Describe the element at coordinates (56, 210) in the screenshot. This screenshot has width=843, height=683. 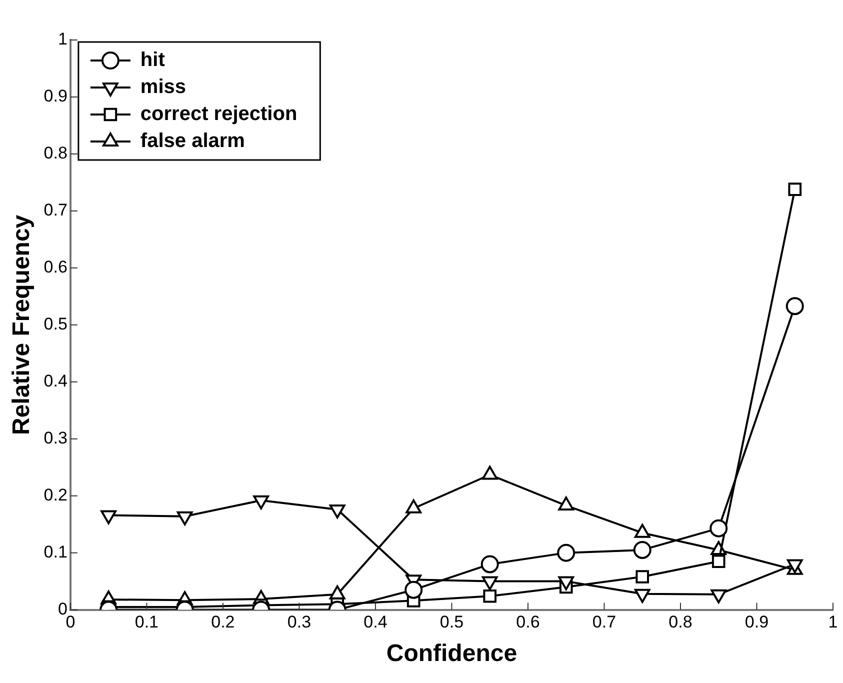
I see `y-tick-label: 0.7` at that location.